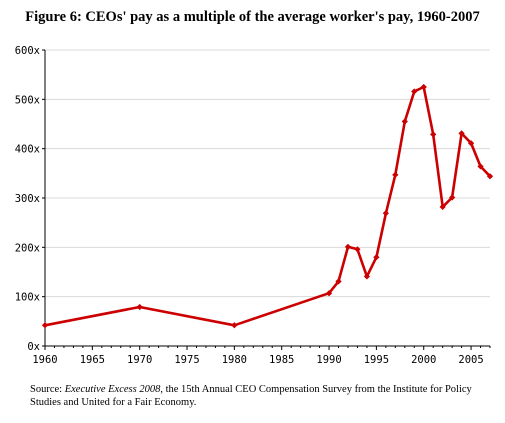 This screenshot has width=505, height=423. Describe the element at coordinates (139, 360) in the screenshot. I see `x-tick-label: 1970` at that location.